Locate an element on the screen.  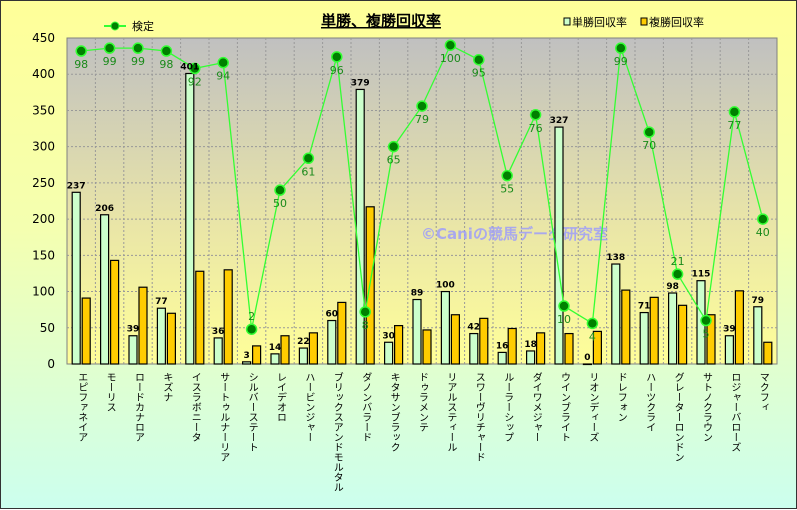
legend-label-fukusho: 複勝回収率 is located at coordinates (676, 22).